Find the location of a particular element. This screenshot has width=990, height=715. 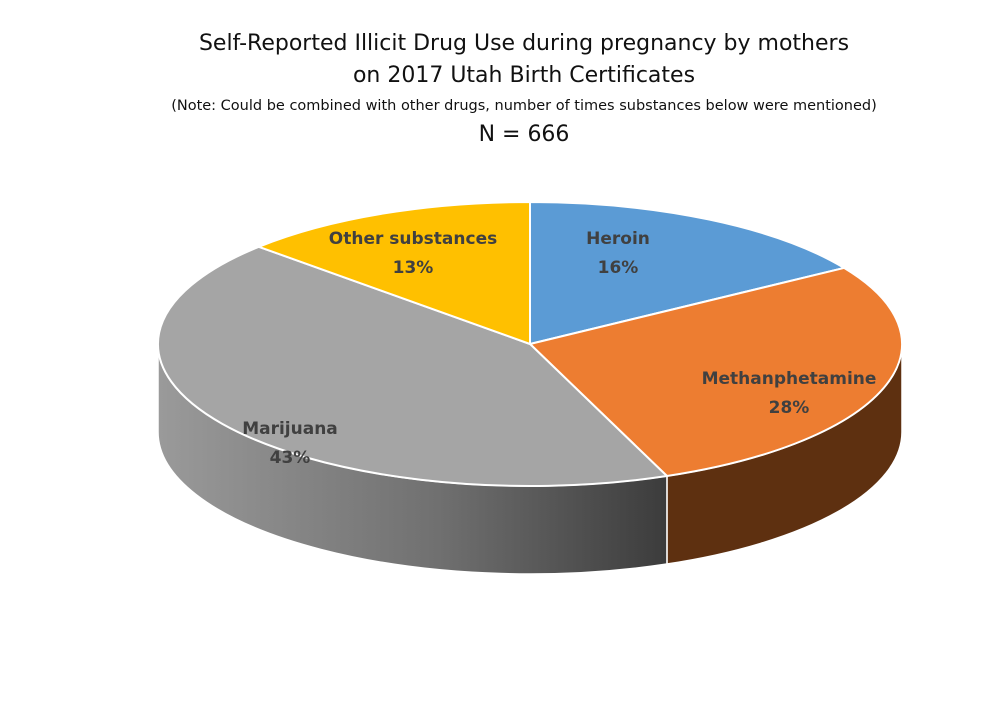

pie-slice-methanphetamine is located at coordinates (716, 372).